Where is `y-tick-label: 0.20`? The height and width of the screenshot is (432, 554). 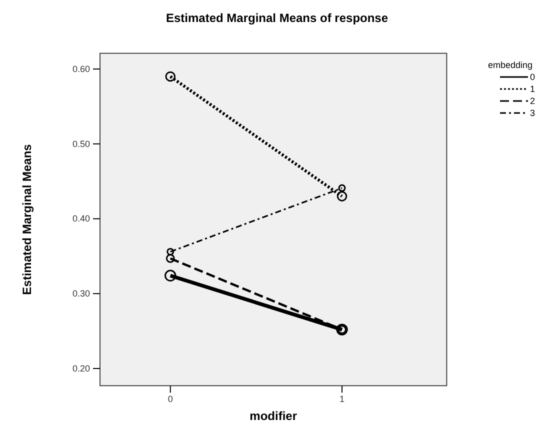 y-tick-label: 0.20 is located at coordinates (81, 368).